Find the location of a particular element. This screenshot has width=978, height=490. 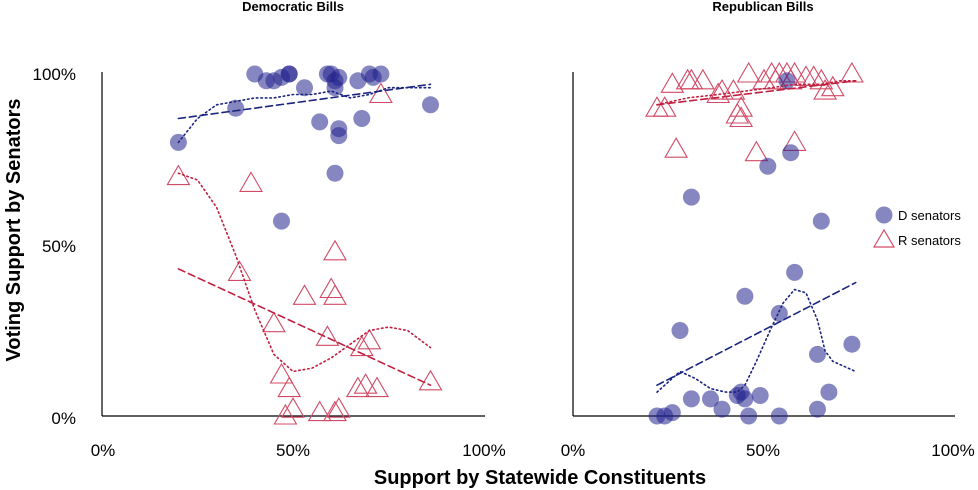

y-tick-label-0: 0% is located at coordinates (63, 418).